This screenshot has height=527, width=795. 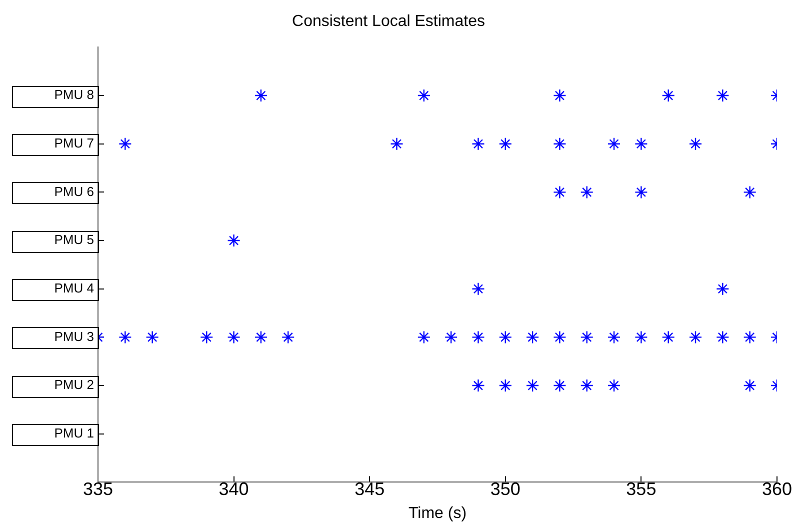 I want to click on x-tick-label: 355, so click(x=641, y=488).